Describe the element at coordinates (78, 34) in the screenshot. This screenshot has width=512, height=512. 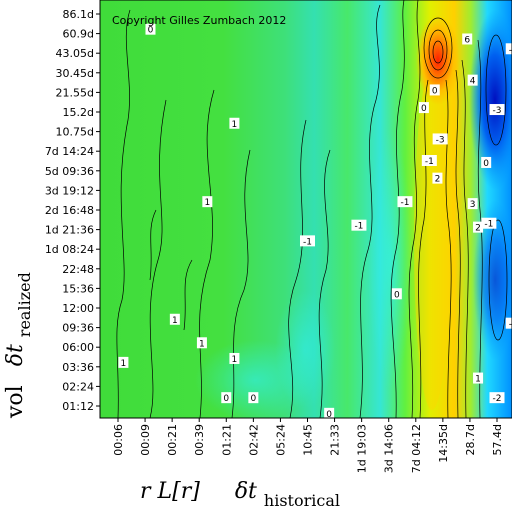
I see `y-tick-label: 60.9d` at that location.